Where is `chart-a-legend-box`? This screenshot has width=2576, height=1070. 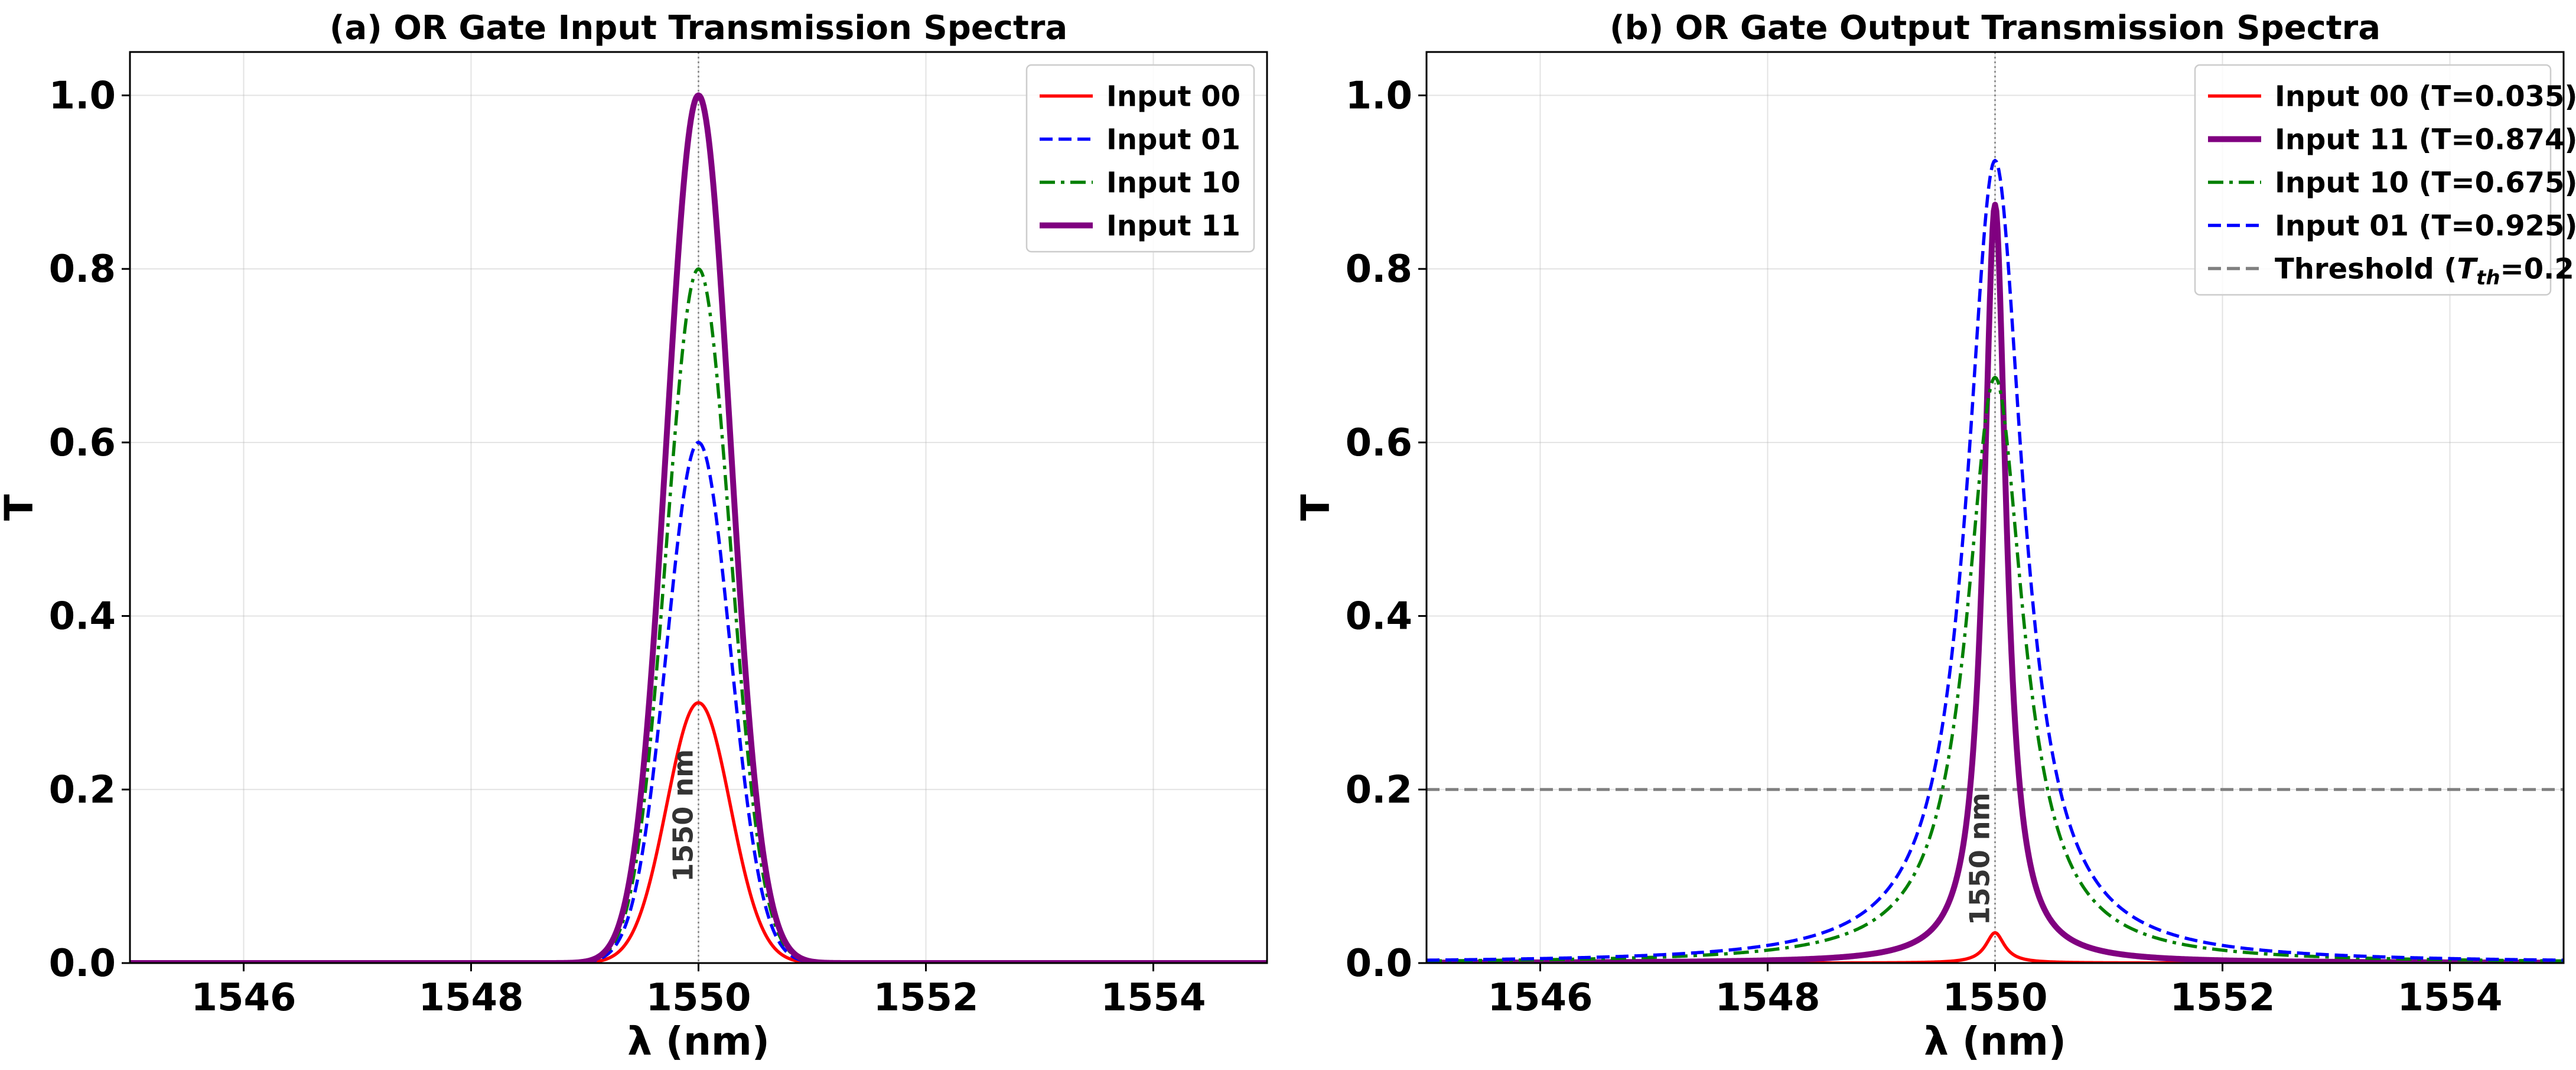 chart-a-legend-box is located at coordinates (1140, 158).